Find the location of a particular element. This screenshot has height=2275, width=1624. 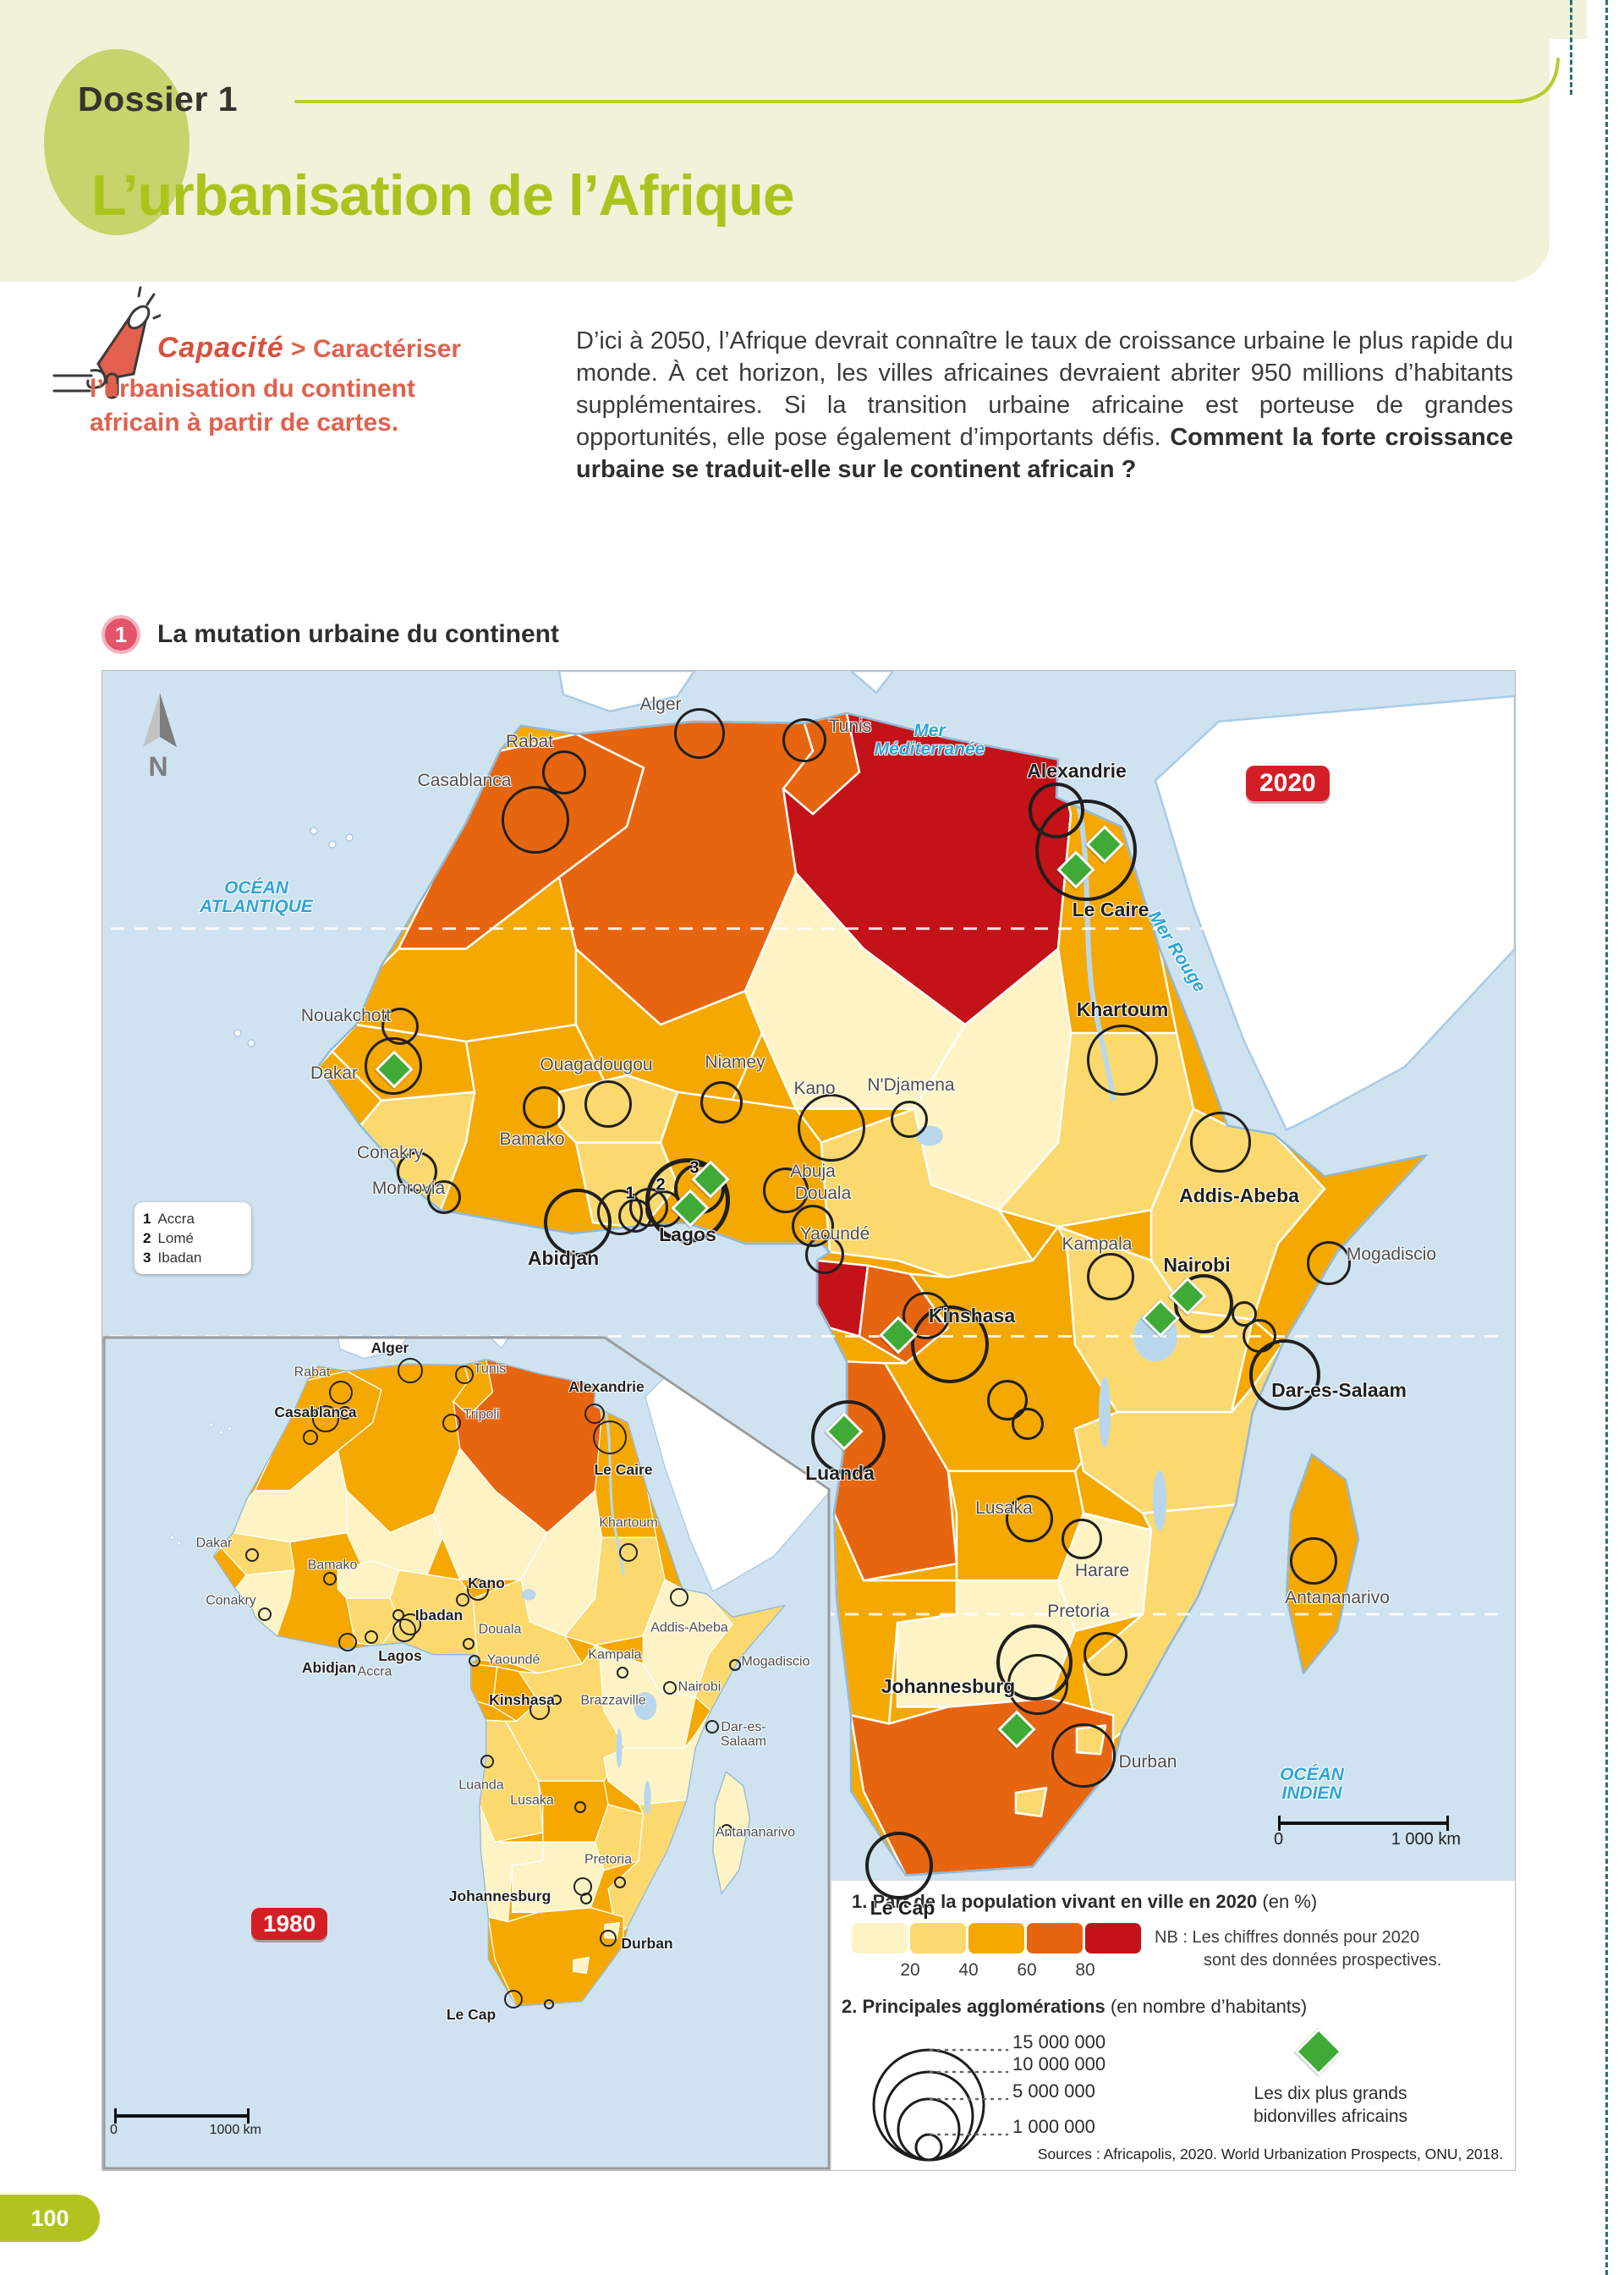

legend-title-2-suffix: (en nombre d’habitants) is located at coordinates (1207, 2007).